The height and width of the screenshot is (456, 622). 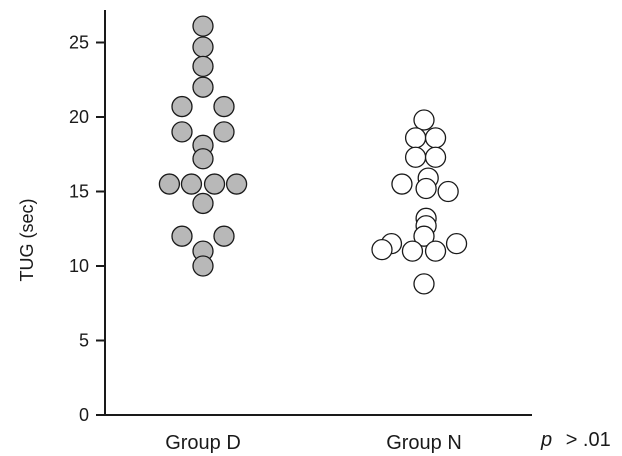 What do you see at coordinates (27, 240) in the screenshot?
I see `y-axis-title: TUG (sec)` at bounding box center [27, 240].